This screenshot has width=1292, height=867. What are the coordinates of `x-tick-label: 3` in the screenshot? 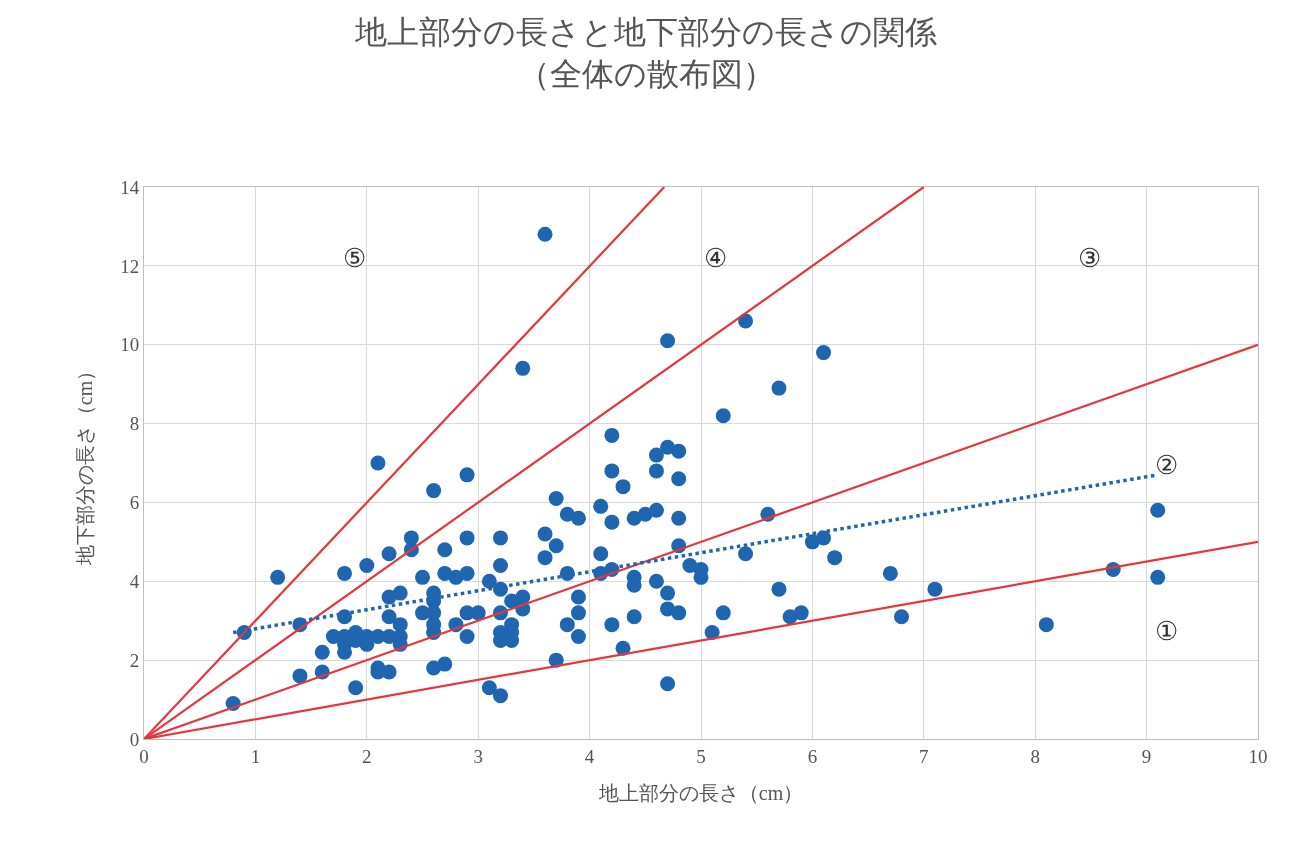 It's located at (478, 756).